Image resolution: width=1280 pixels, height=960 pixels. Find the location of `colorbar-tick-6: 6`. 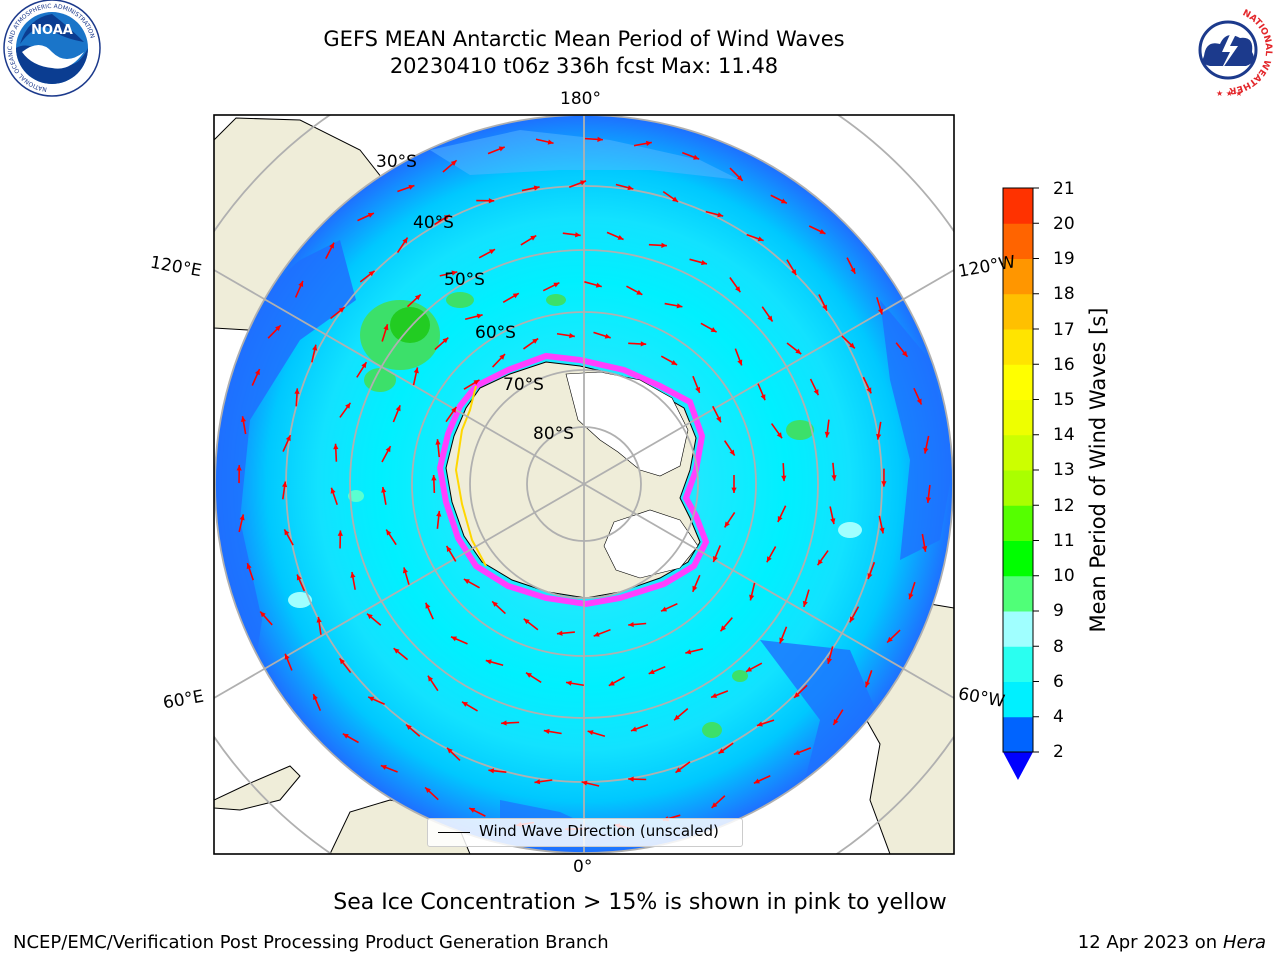

colorbar-tick-6: 6 is located at coordinates (1058, 682).